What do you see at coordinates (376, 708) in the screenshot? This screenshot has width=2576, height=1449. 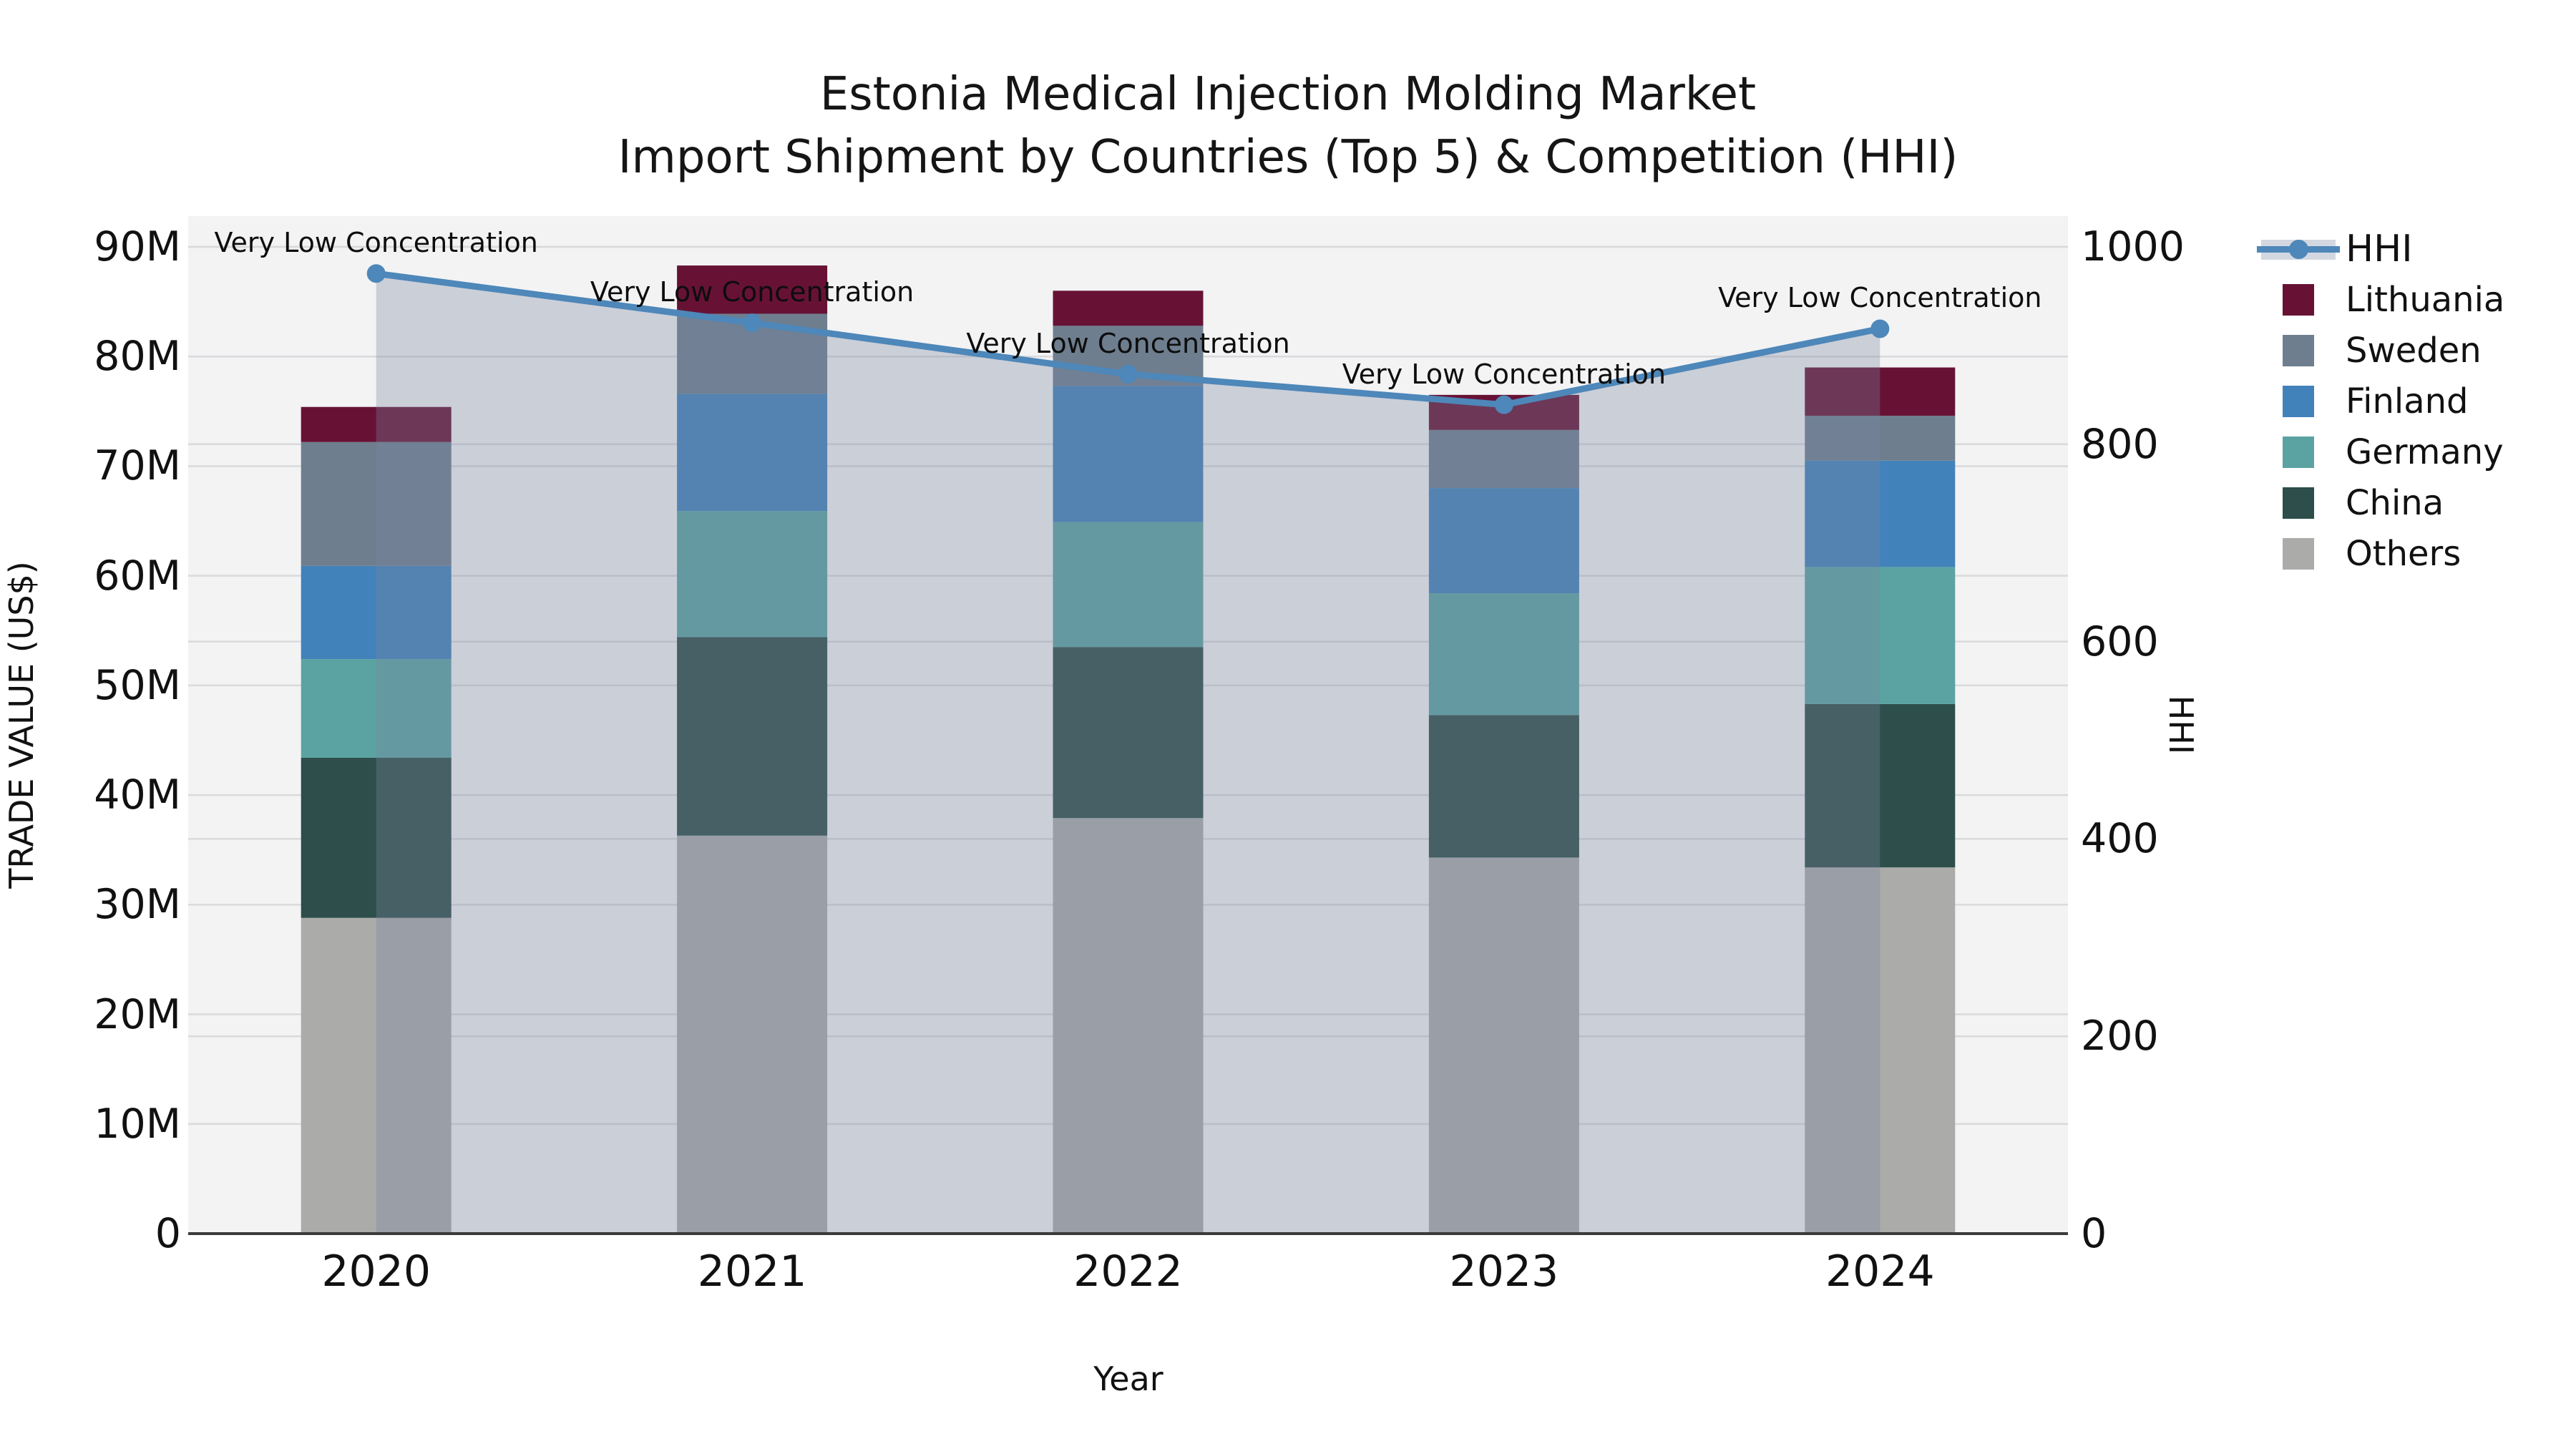 I see `bar-segment-germany-2020` at bounding box center [376, 708].